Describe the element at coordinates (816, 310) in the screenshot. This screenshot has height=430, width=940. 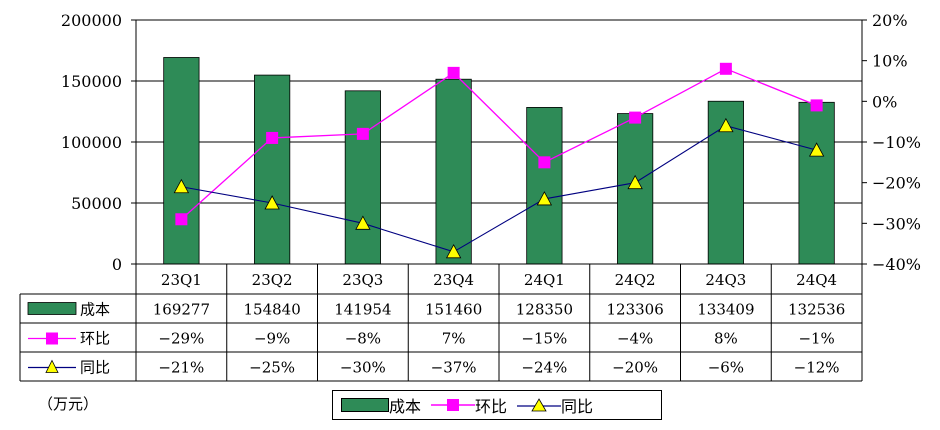
I see `table-cell-value: 132536` at that location.